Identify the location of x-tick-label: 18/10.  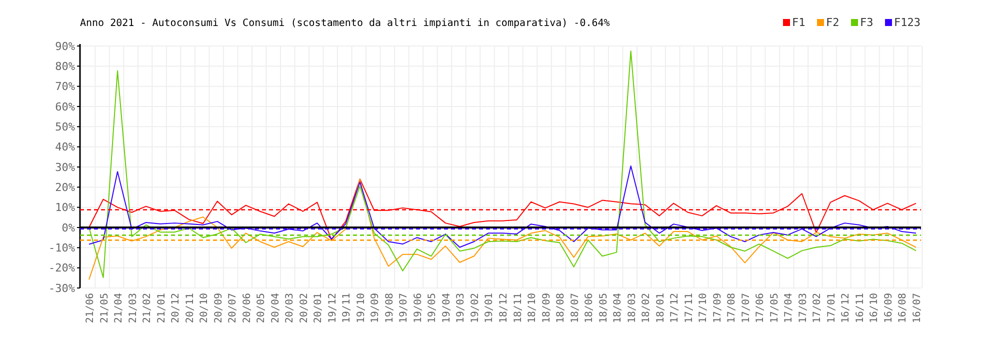
(532, 308).